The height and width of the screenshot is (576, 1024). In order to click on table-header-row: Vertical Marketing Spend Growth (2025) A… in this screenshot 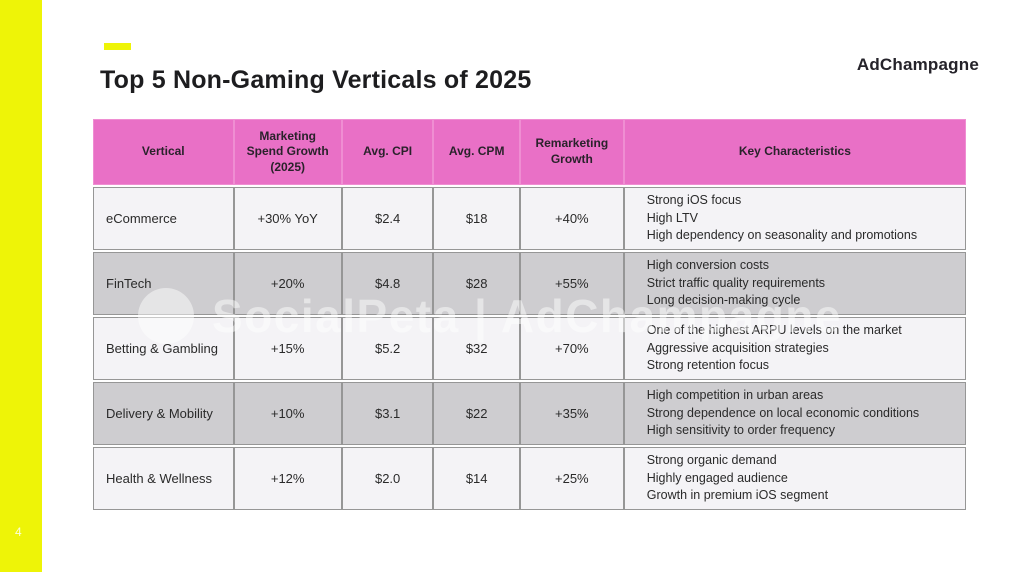, I will do `click(529, 152)`.